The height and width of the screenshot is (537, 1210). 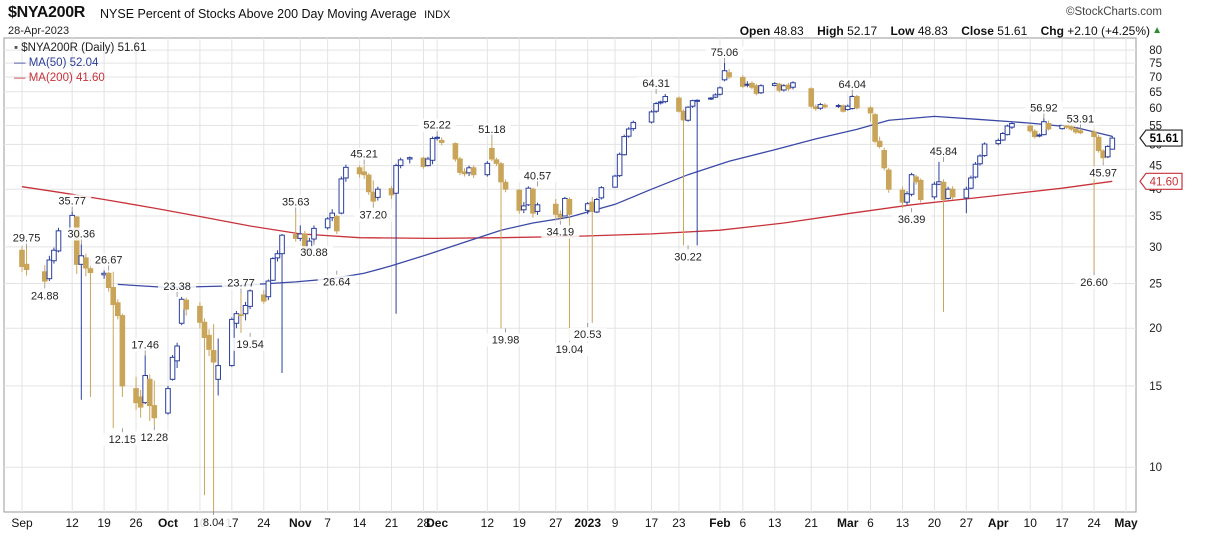 I want to click on annotation-label: 37.20, so click(x=374, y=216).